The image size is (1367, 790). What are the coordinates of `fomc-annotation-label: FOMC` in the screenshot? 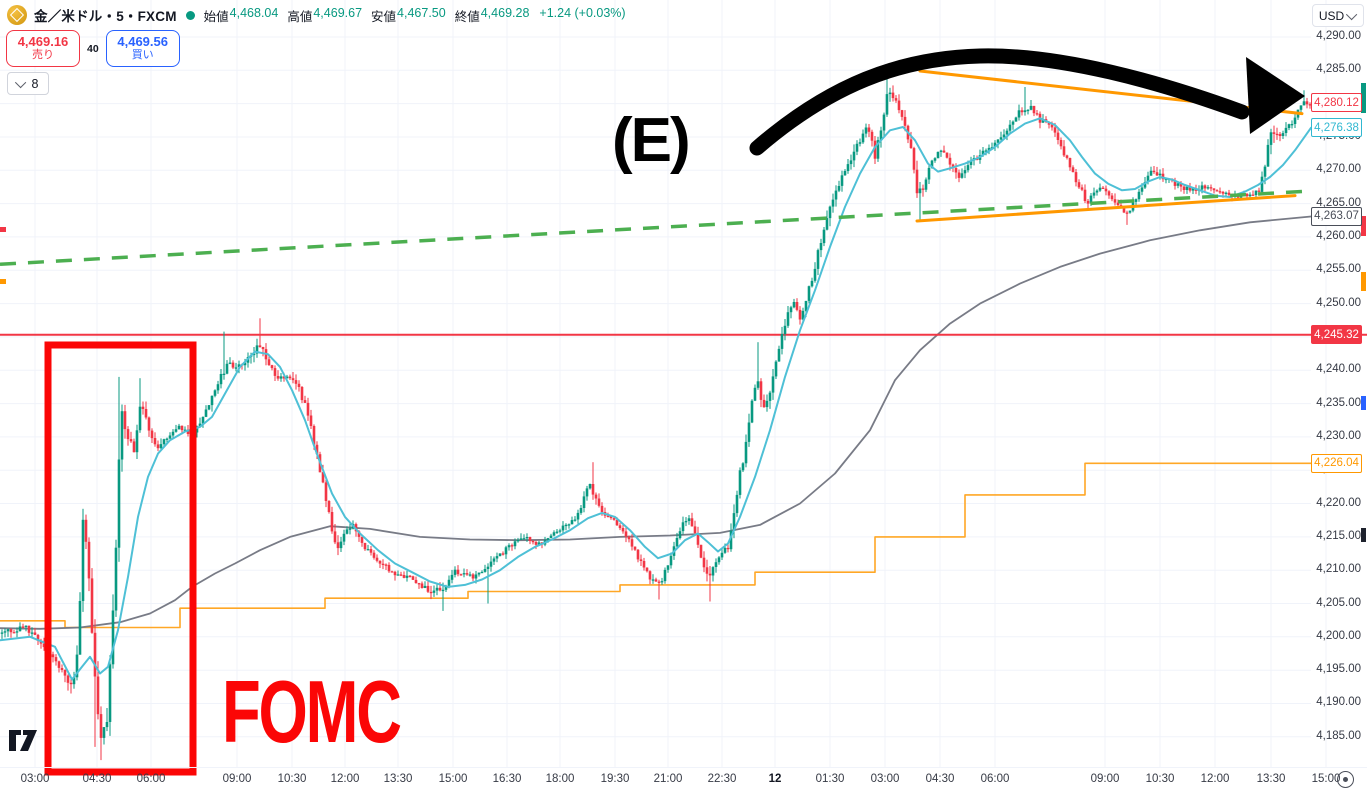 It's located at (312, 711).